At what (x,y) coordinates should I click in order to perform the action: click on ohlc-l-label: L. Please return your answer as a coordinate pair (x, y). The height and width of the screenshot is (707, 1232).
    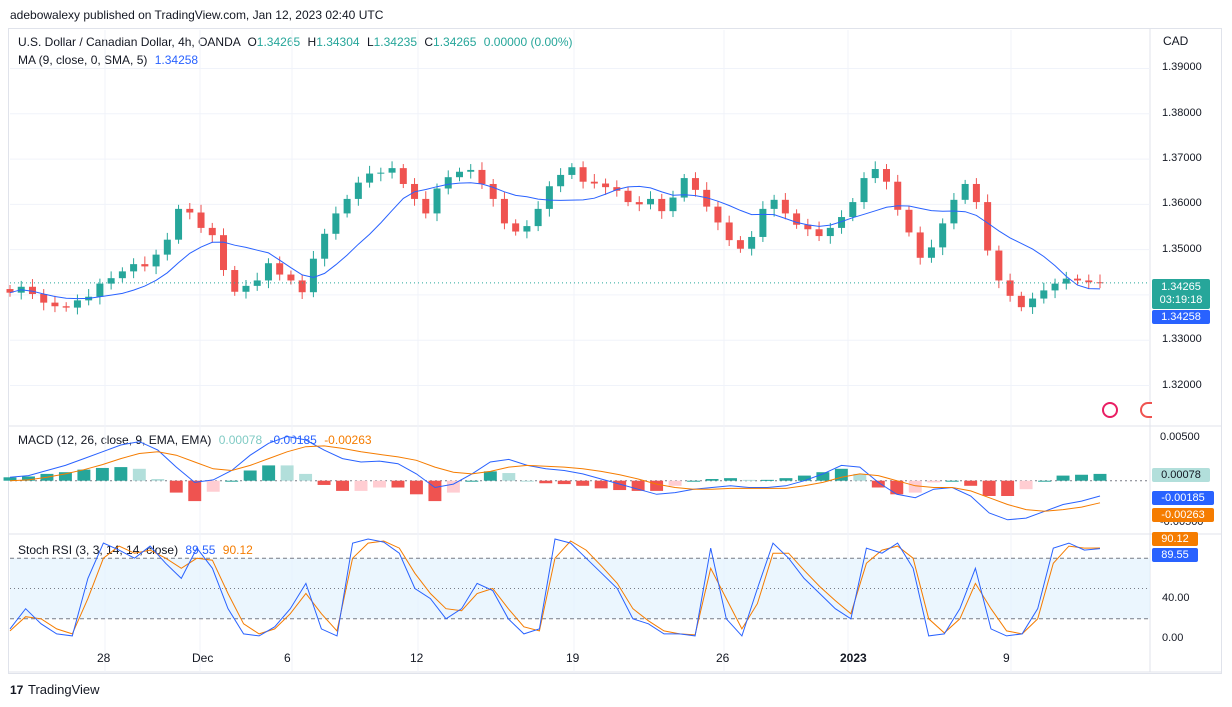
    Looking at the image, I should click on (370, 42).